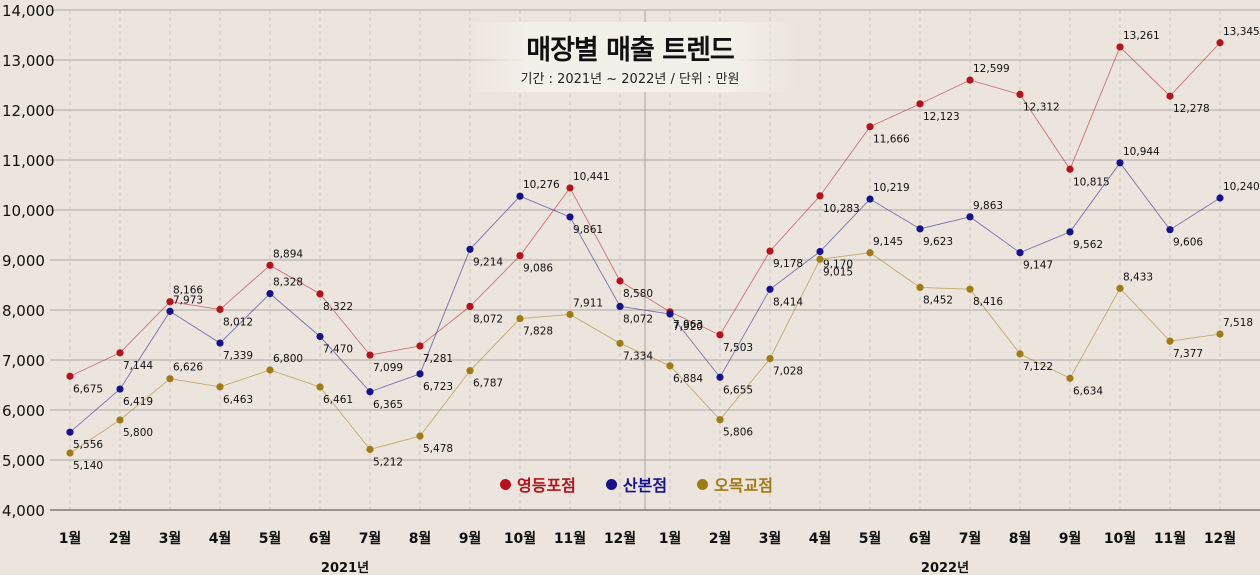 This screenshot has width=1260, height=575. I want to click on x-tick-label: 7월, so click(370, 538).